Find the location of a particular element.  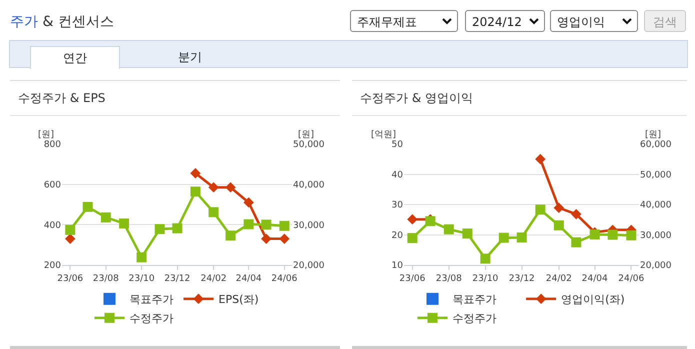

chart-title: 수정주가 & 영업이익 is located at coordinates (519, 98).